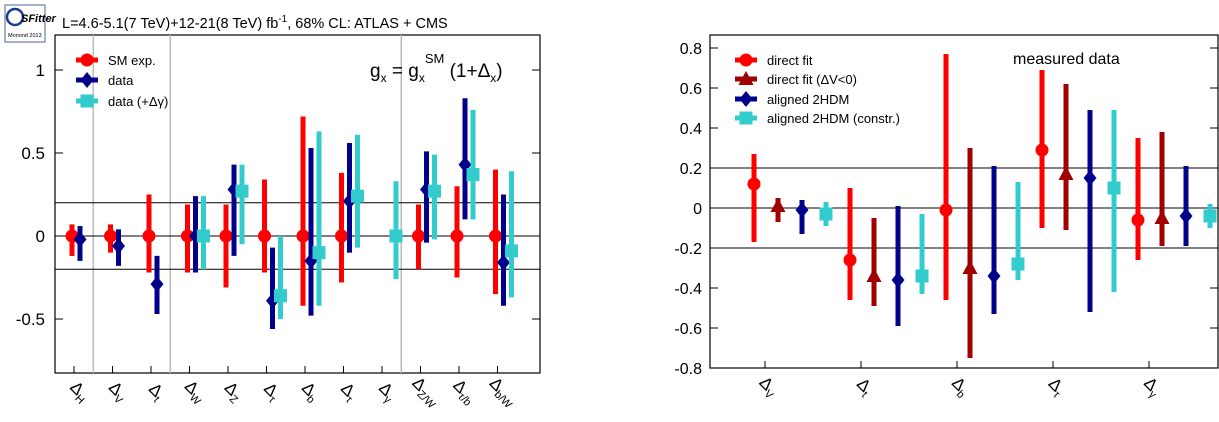 The width and height of the screenshot is (1219, 422). What do you see at coordinates (1152, 387) in the screenshot?
I see `right-xtick-label-4-text: Δγ` at bounding box center [1152, 387].